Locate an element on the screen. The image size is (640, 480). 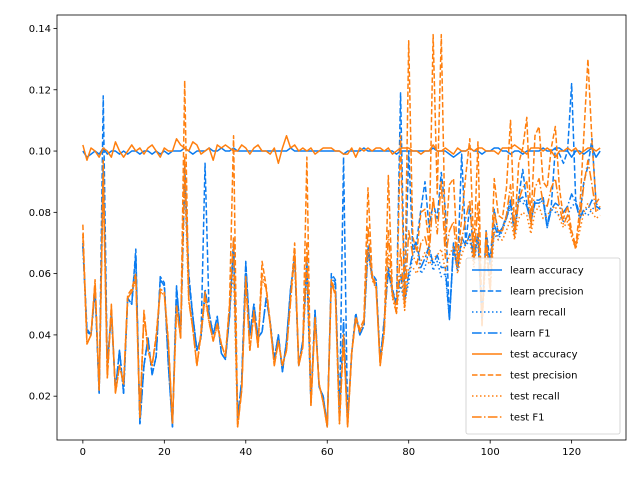
legend-label: test F1 is located at coordinates (527, 418).